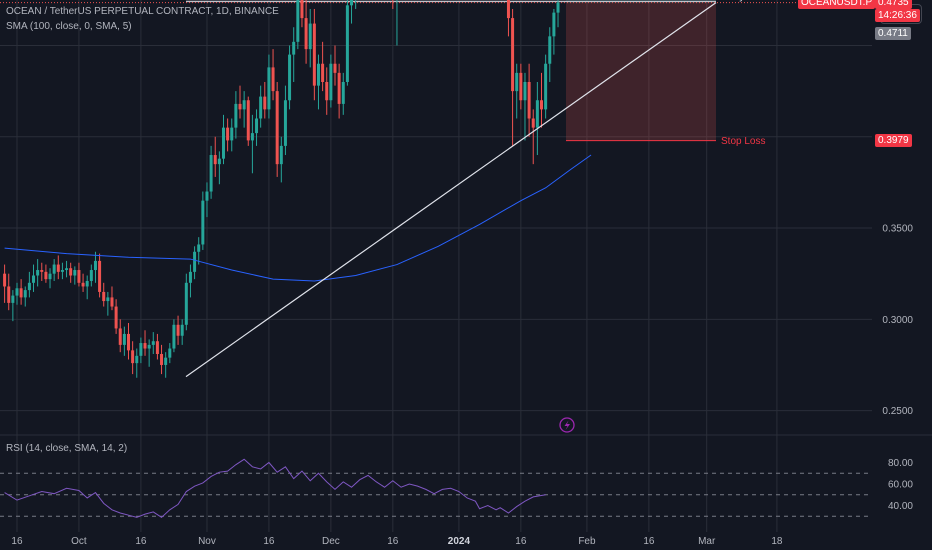 Image resolution: width=932 pixels, height=550 pixels. I want to click on entry-zone, so click(451, 1).